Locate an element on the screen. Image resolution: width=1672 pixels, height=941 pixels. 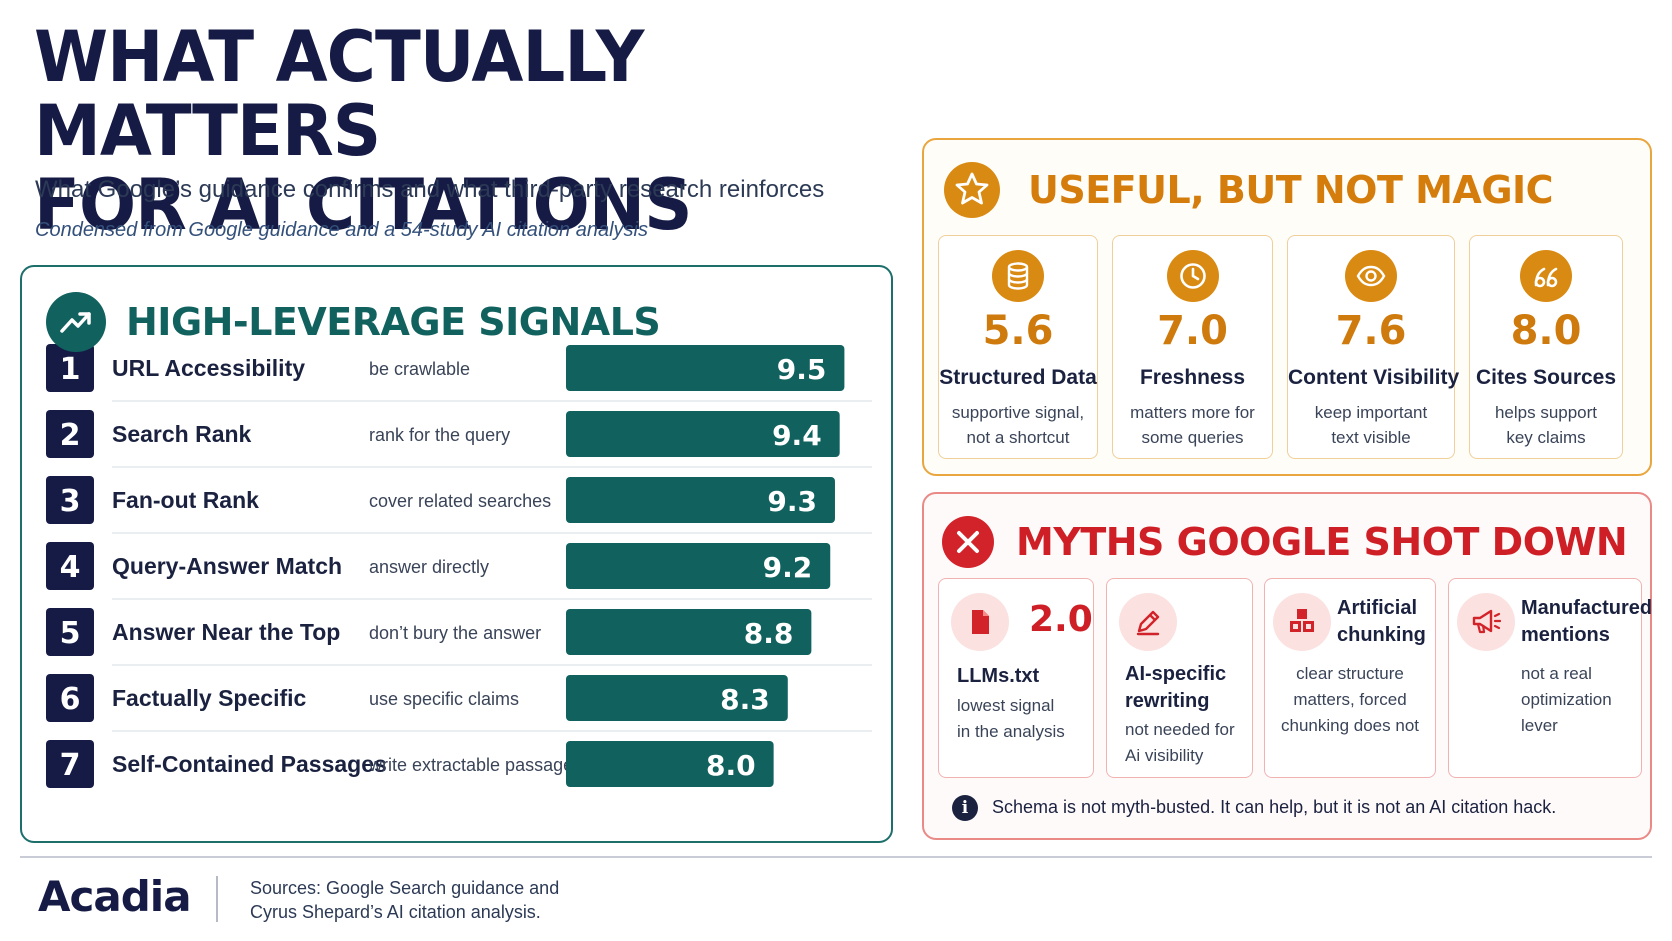
rank-number: 2 is located at coordinates (70, 435).